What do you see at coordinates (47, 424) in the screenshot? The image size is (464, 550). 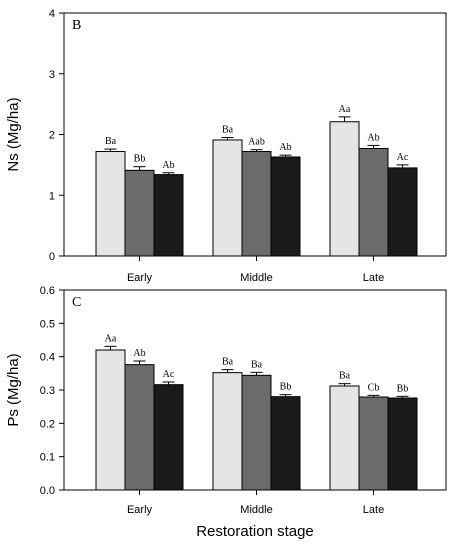 I see `y-tick-label: 0.2` at bounding box center [47, 424].